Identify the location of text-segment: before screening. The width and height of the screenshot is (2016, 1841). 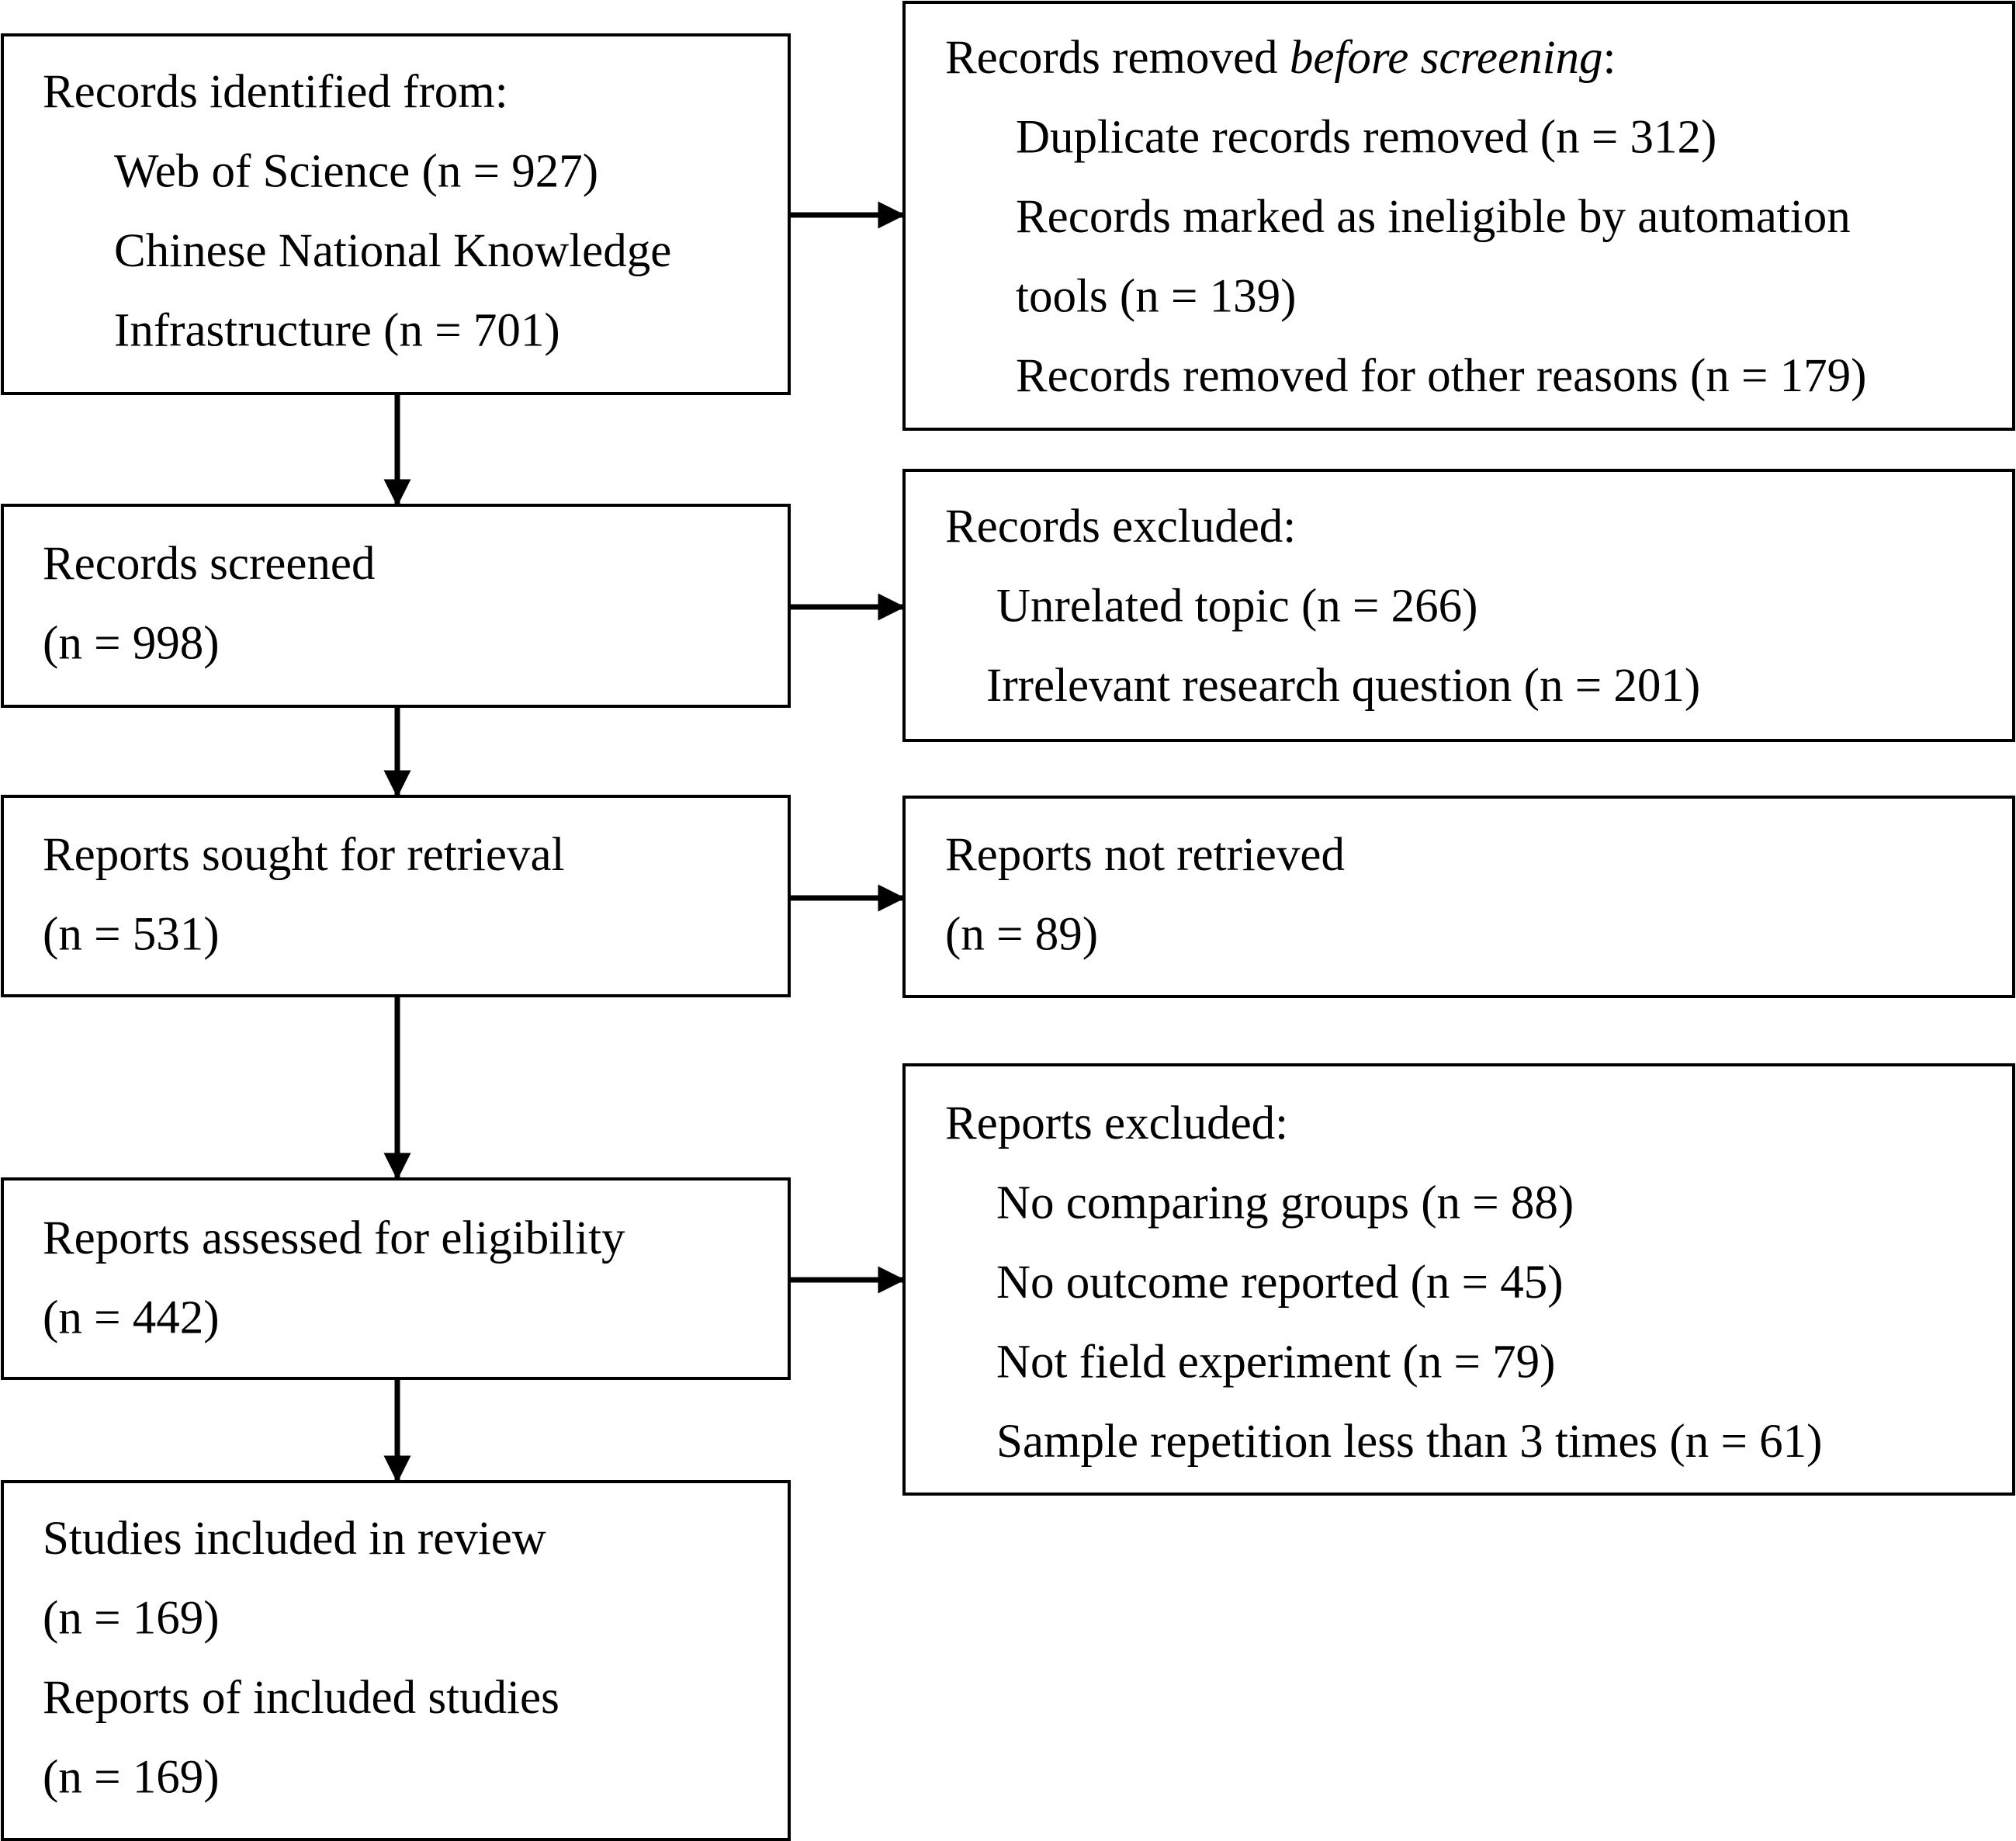
(1447, 58).